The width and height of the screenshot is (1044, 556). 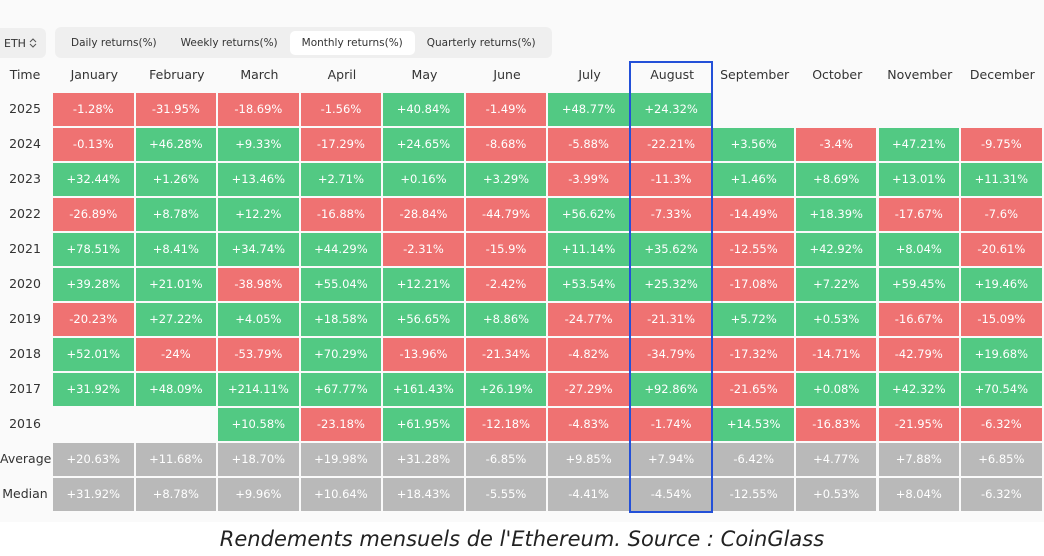 What do you see at coordinates (506, 354) in the screenshot?
I see `cell: -21.34%` at bounding box center [506, 354].